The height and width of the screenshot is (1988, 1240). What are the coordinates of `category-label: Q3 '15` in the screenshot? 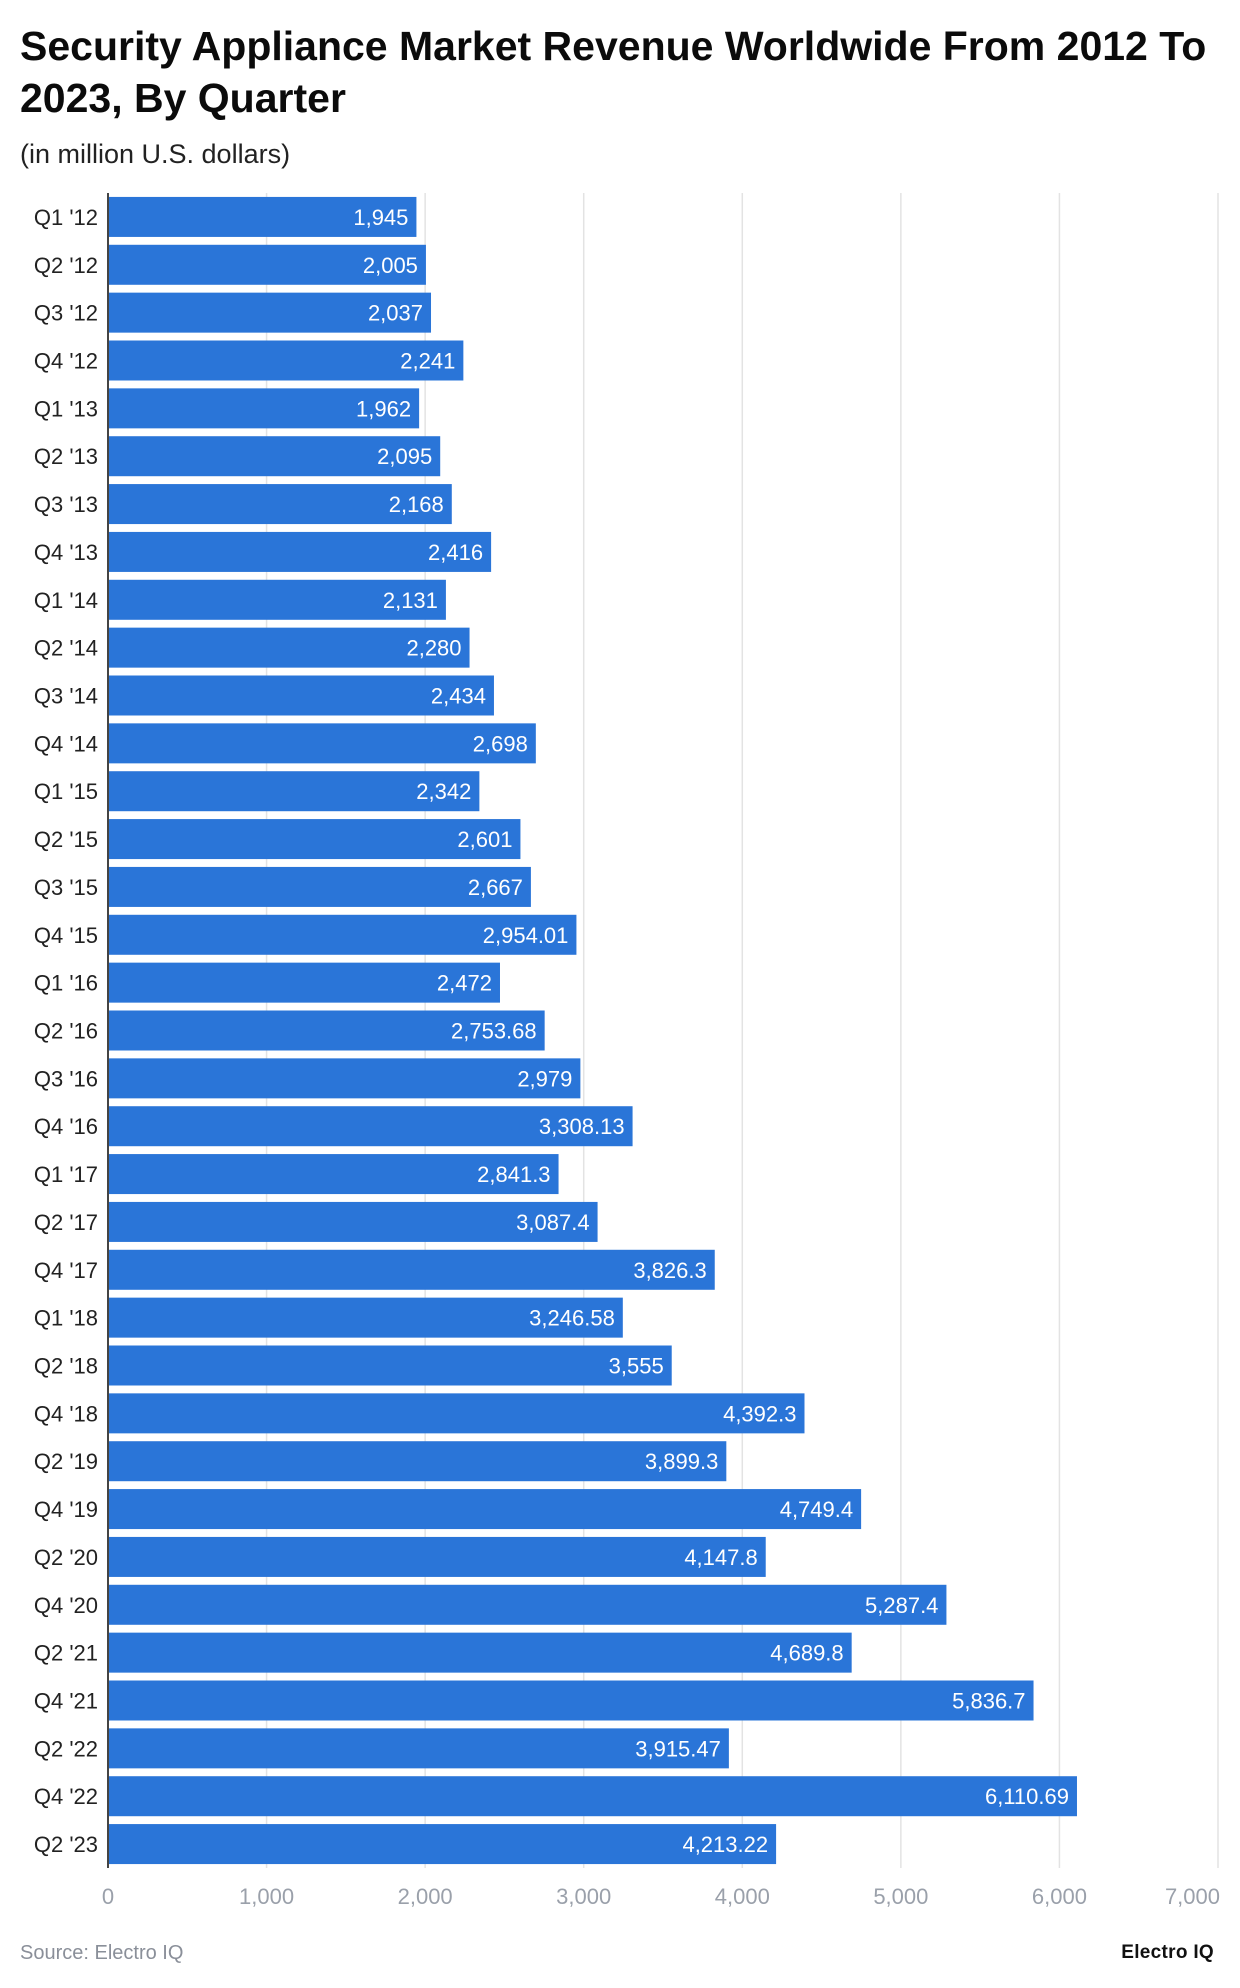 It's located at (66, 887).